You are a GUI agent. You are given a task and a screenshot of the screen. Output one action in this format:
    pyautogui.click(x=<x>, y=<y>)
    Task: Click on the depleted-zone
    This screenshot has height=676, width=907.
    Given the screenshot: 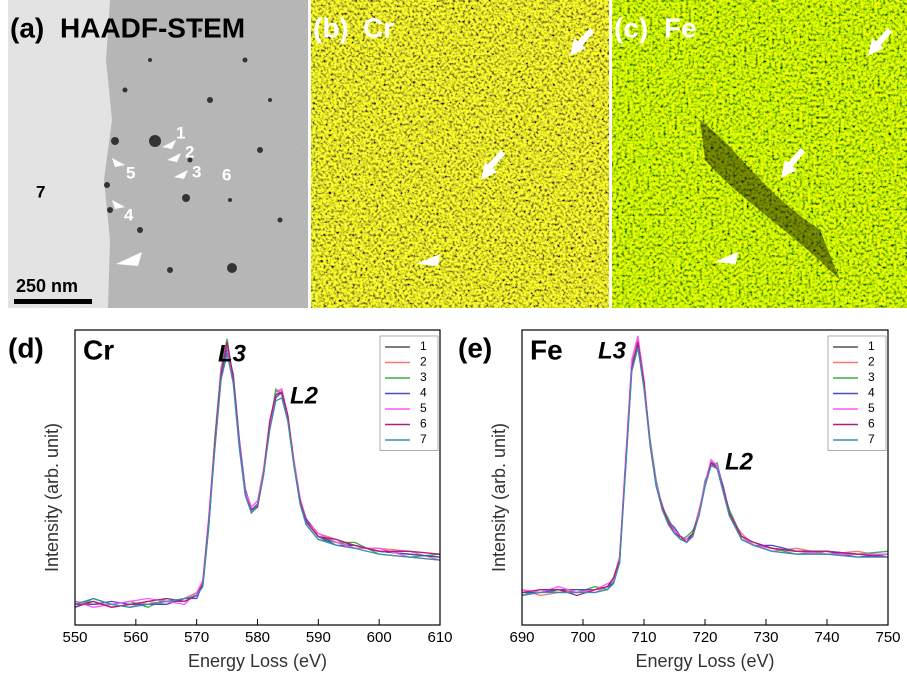 What is the action you would take?
    pyautogui.click(x=770, y=200)
    